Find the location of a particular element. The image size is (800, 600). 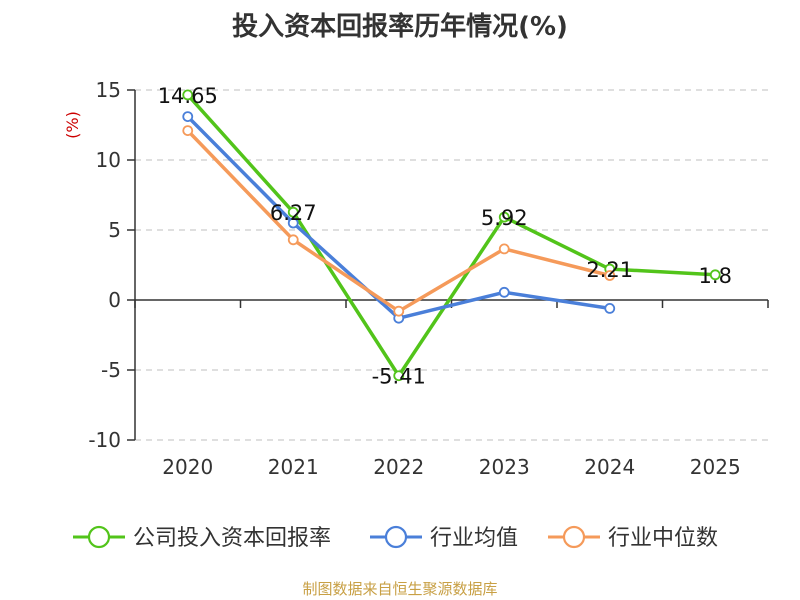

x-tick-label: 2022 is located at coordinates (398, 467).